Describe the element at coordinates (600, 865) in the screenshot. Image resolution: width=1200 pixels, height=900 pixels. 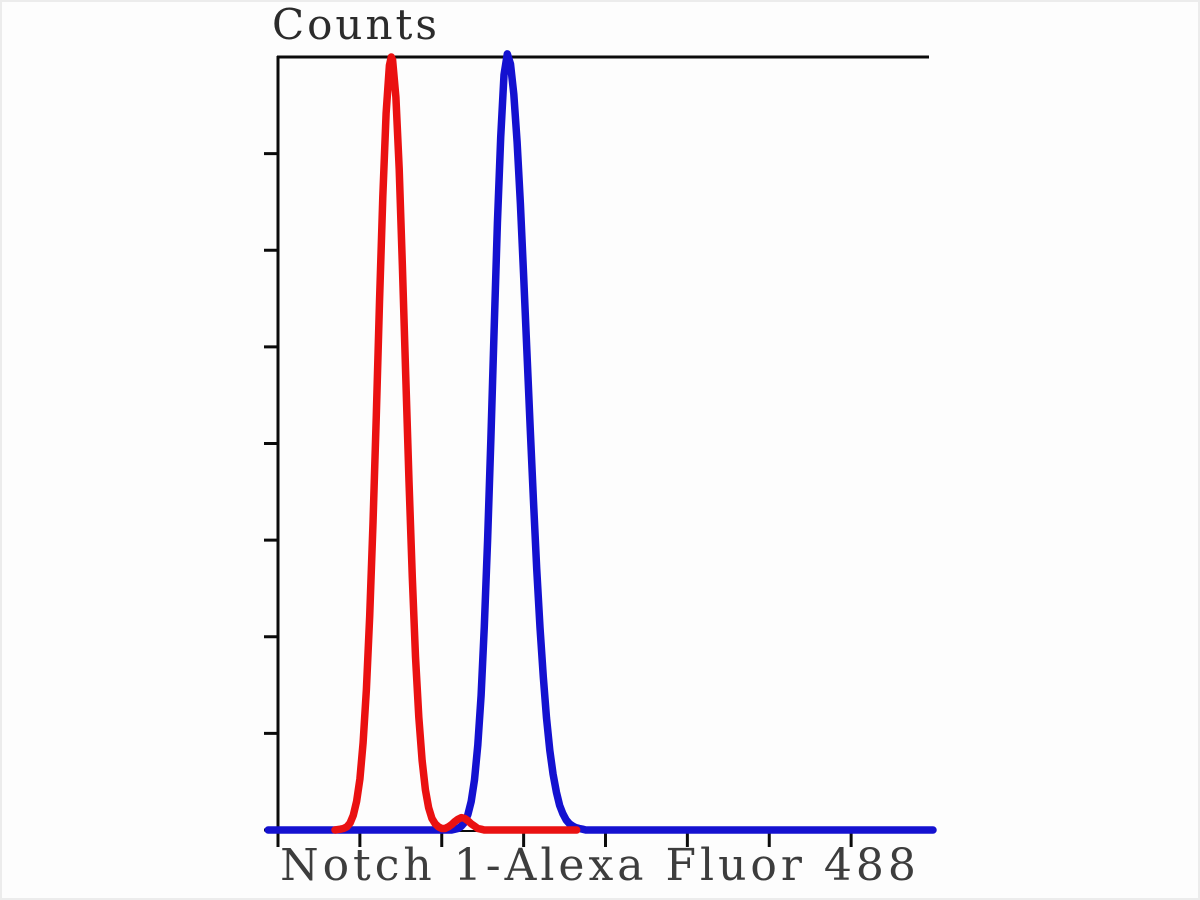
I see `x-axis-title: Notch 1-Alexa Fluor 488` at that location.